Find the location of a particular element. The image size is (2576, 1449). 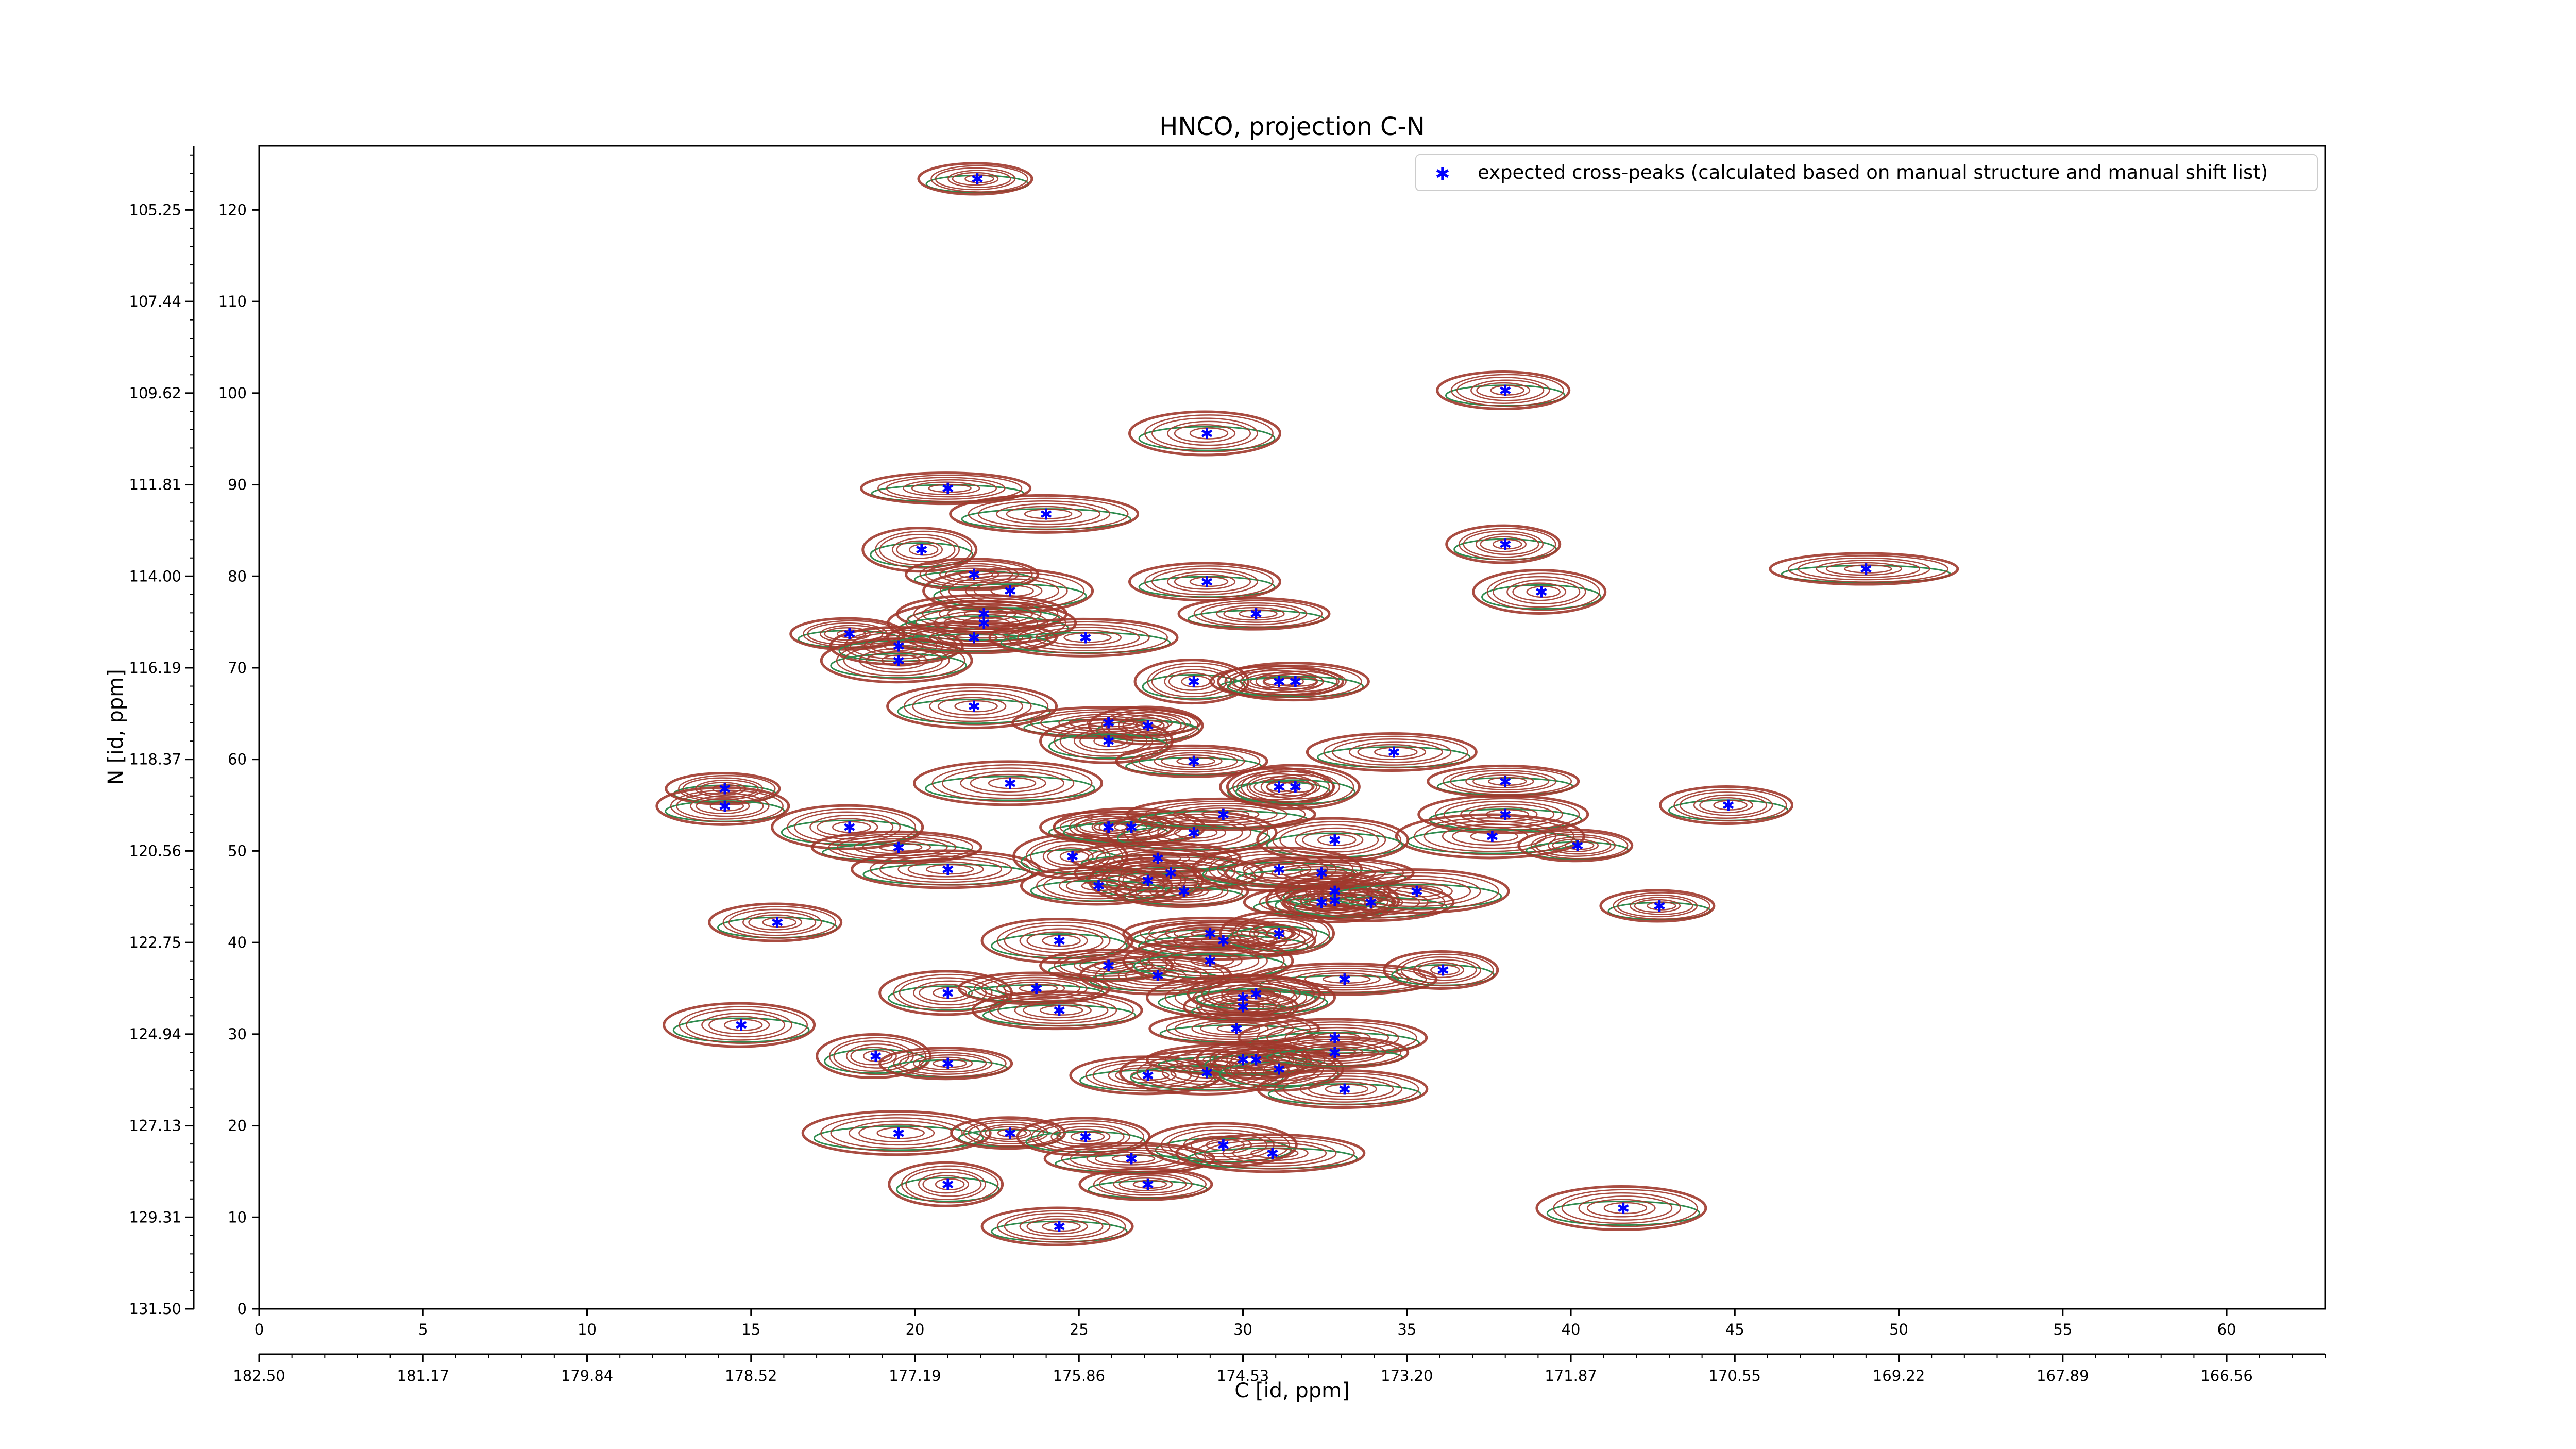

x-tick-label: 45 is located at coordinates (1735, 1329).